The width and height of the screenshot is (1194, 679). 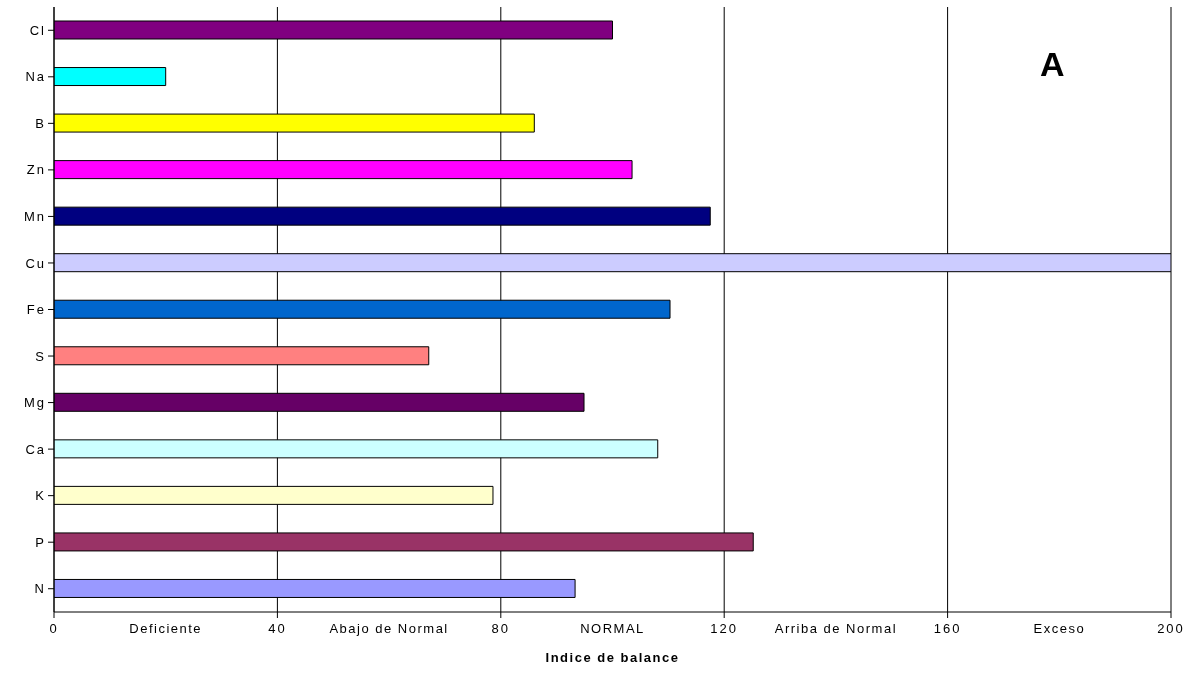 What do you see at coordinates (277, 629) in the screenshot?
I see `x-tick-label: 40` at bounding box center [277, 629].